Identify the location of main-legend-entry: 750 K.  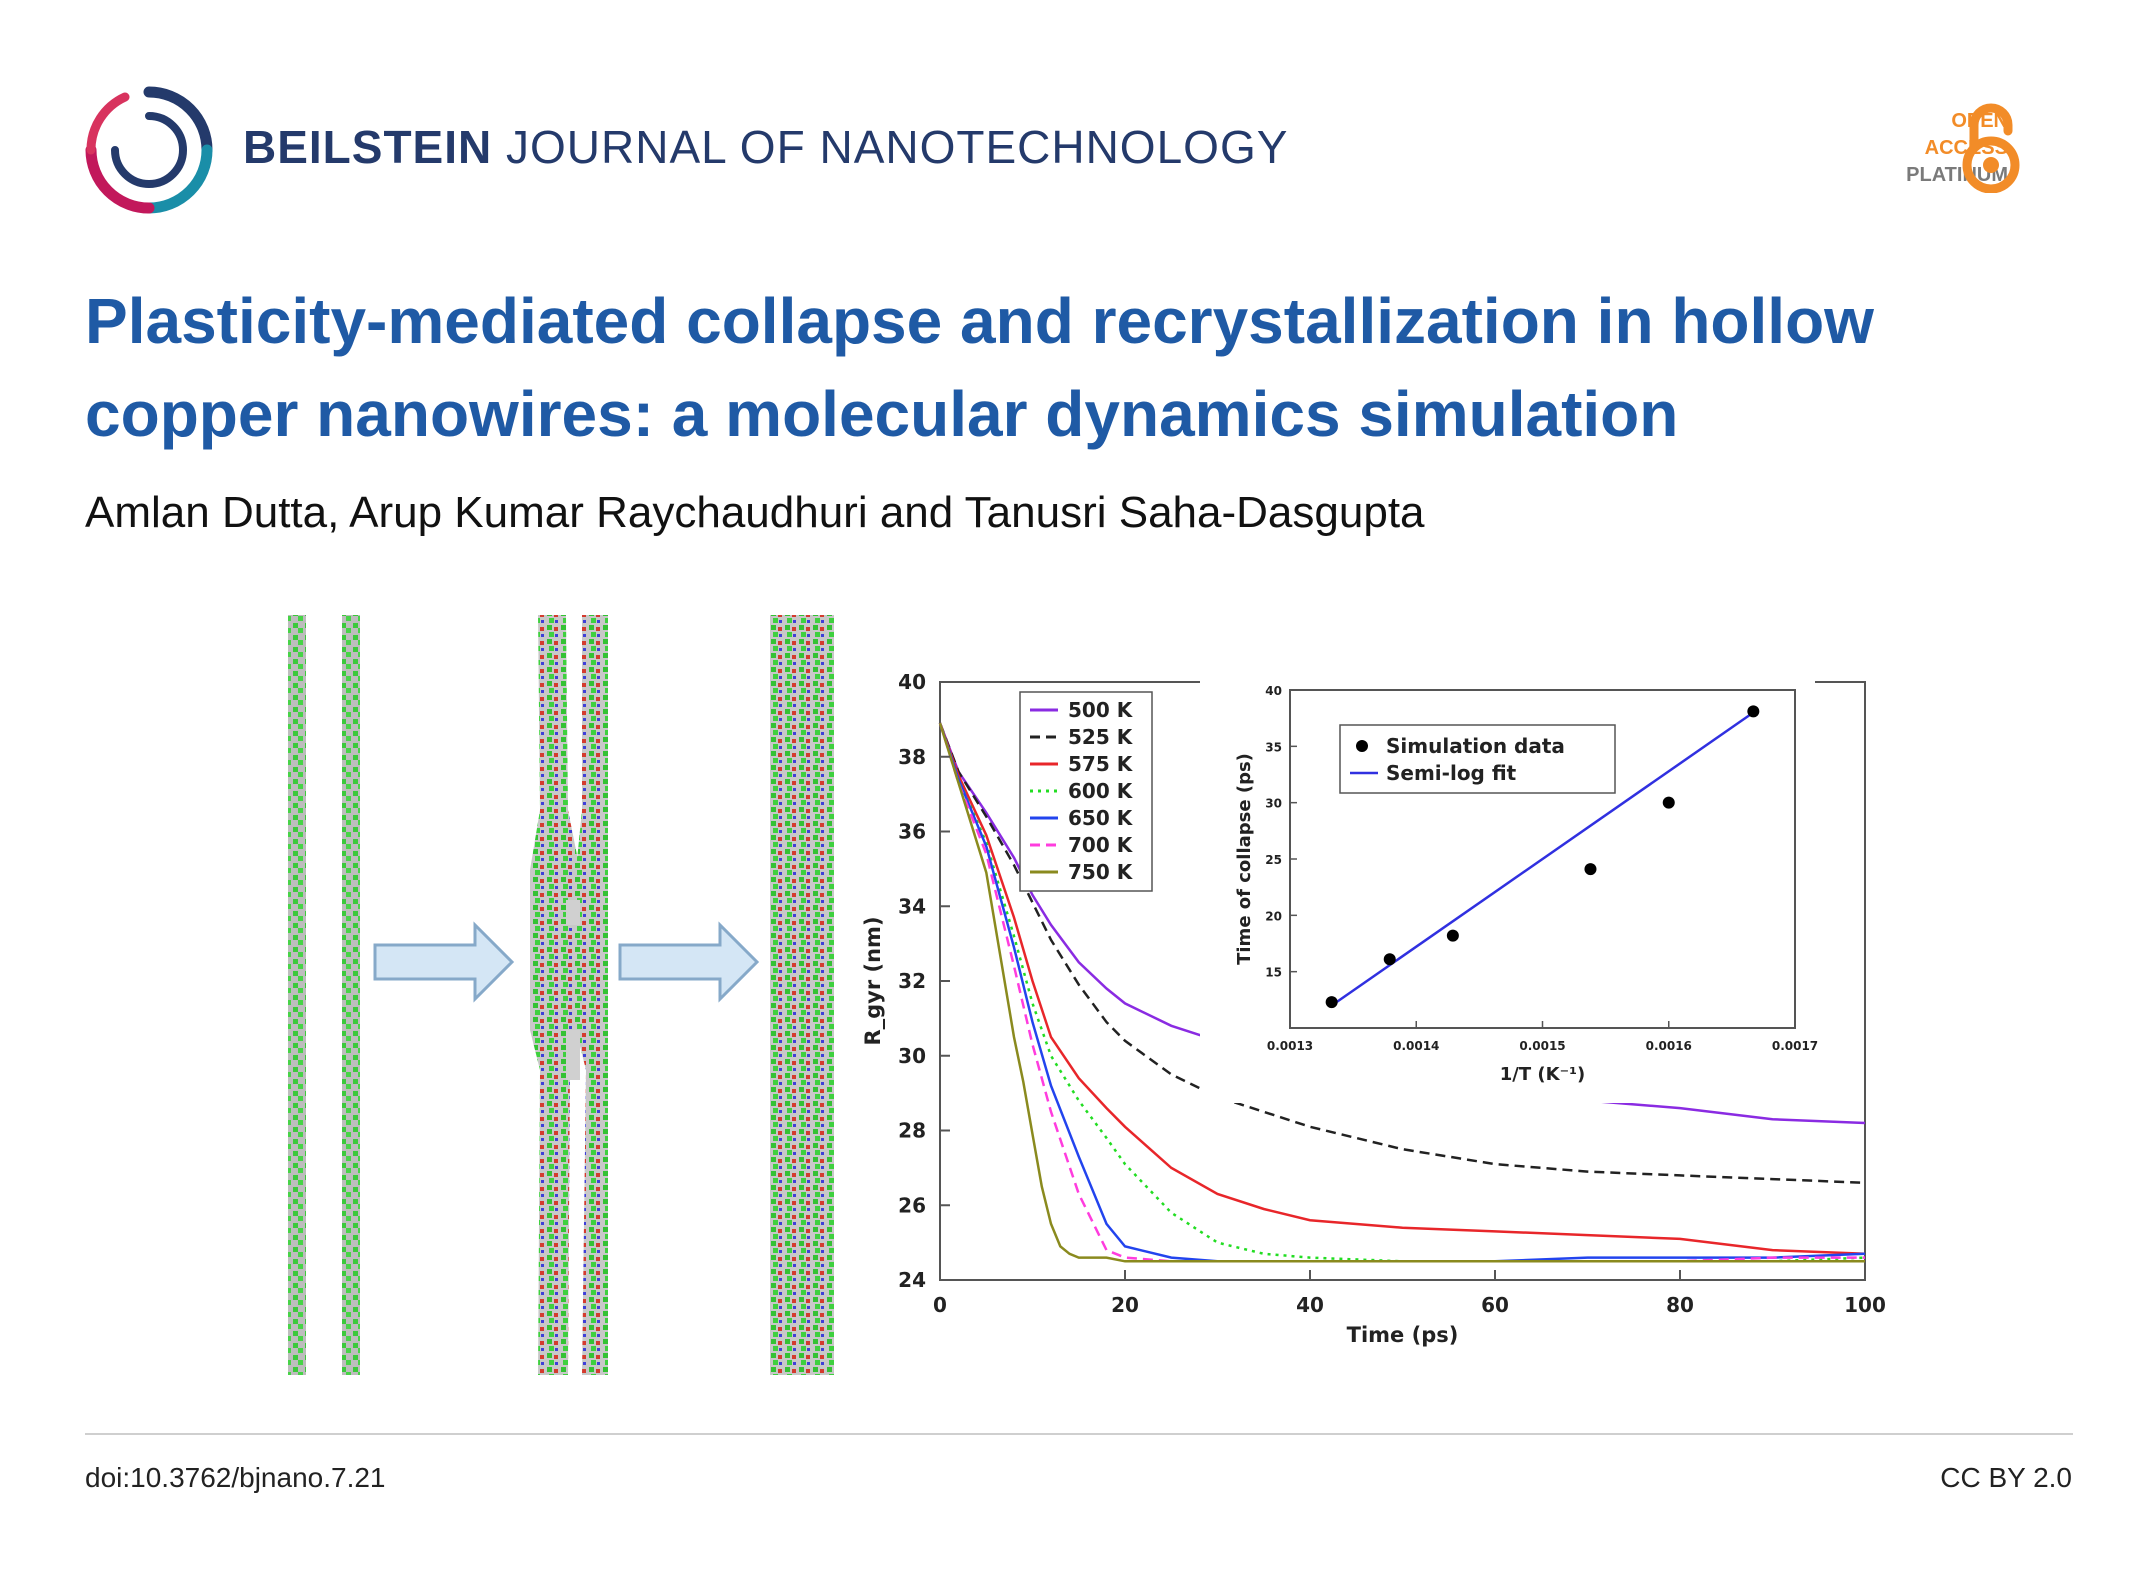
(1101, 872).